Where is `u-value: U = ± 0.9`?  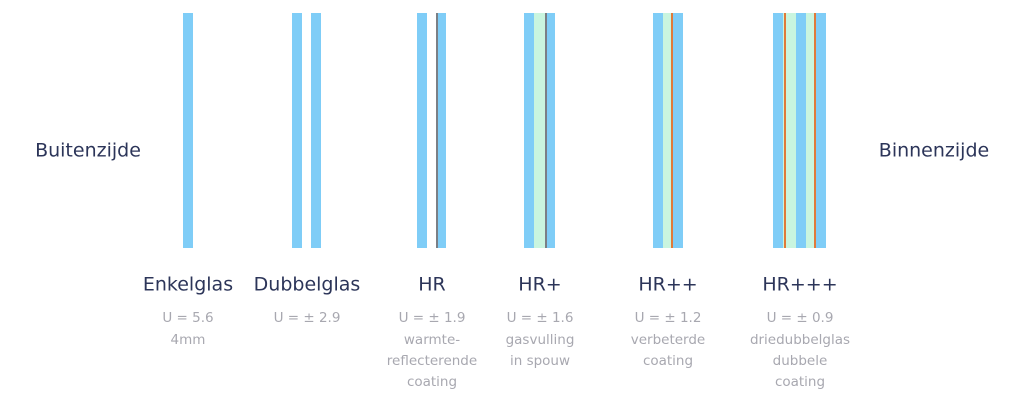
u-value: U = ± 0.9 is located at coordinates (800, 318).